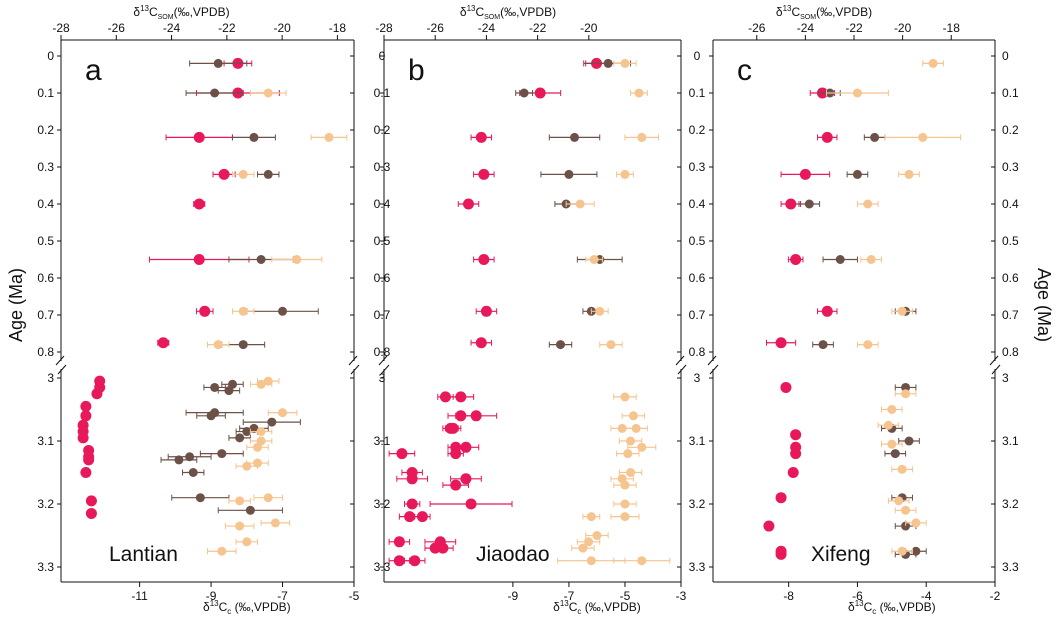  I want to click on age-tick-label-right: 3.3, so click(1010, 567).